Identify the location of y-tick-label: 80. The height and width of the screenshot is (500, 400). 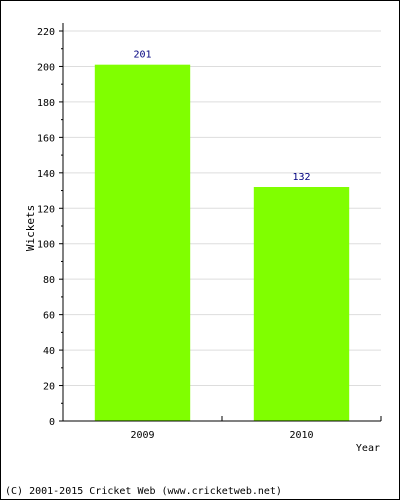
(49, 280).